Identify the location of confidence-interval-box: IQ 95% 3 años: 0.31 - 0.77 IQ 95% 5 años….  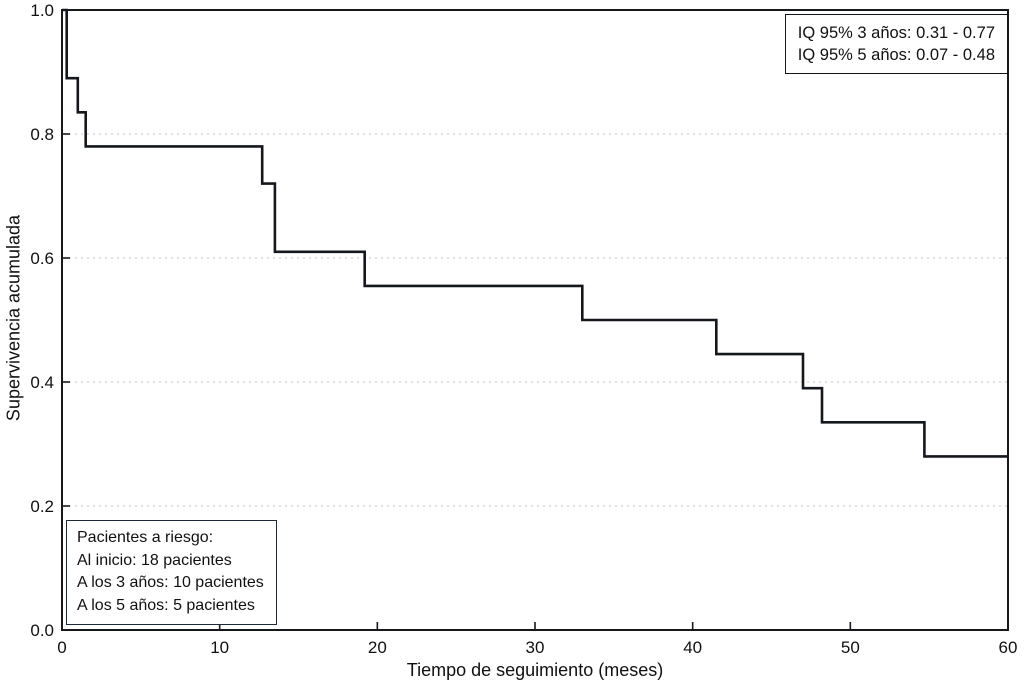
(896, 44).